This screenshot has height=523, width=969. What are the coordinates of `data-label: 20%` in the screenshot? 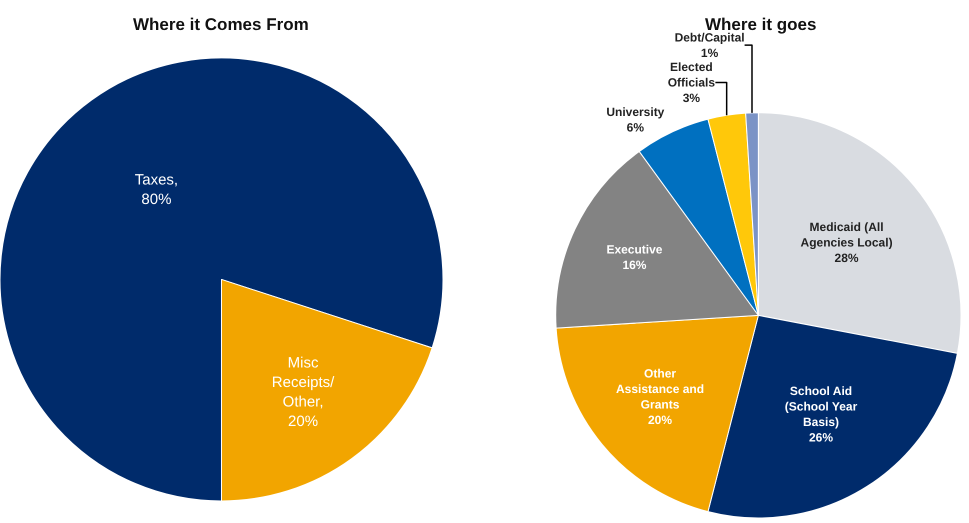 It's located at (660, 420).